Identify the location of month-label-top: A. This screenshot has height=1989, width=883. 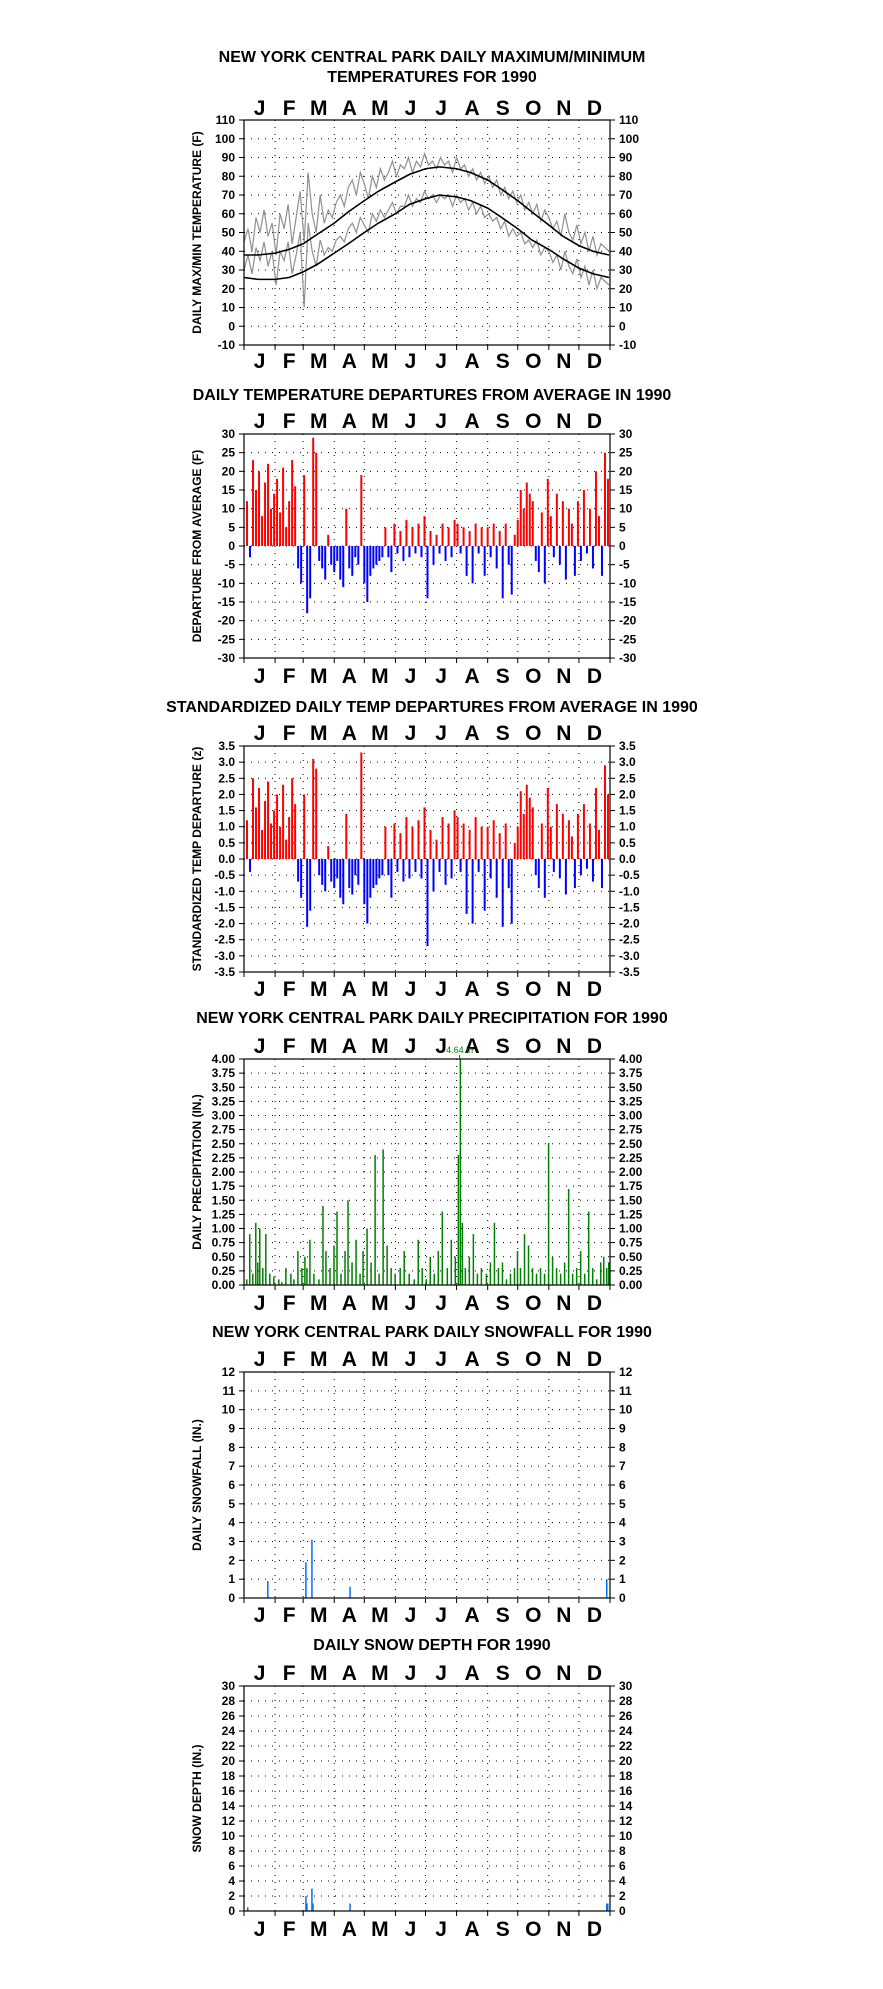
(349, 733).